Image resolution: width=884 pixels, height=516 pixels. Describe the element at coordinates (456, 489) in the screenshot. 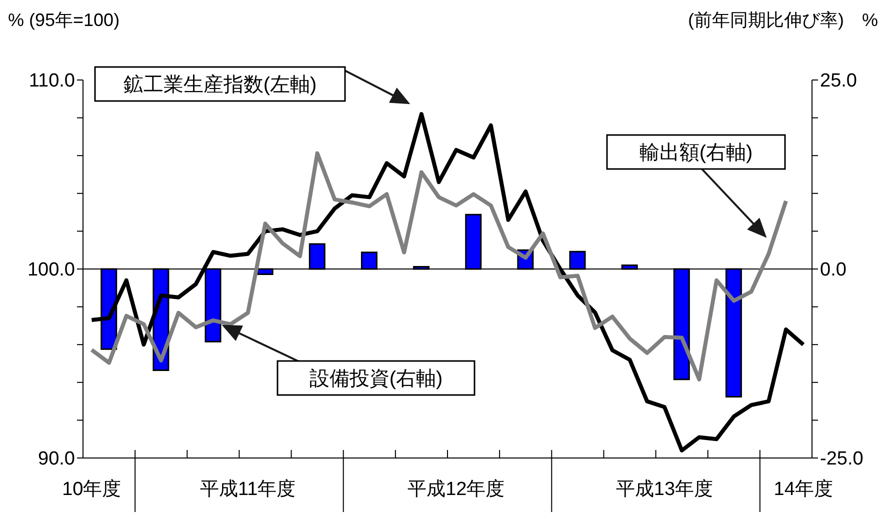

I see `x-tick-label: 平成12年度` at that location.